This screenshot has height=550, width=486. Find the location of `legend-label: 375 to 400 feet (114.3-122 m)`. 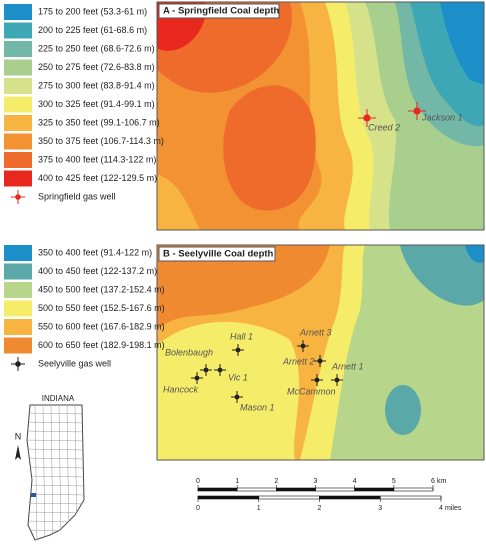

legend-label: 375 to 400 feet (114.3-122 m) is located at coordinates (97, 159).